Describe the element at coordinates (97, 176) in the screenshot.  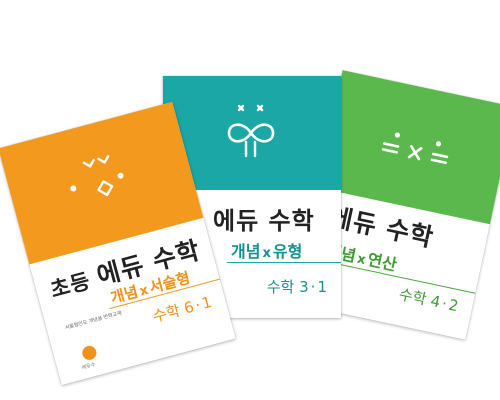
I see `face-icon` at that location.